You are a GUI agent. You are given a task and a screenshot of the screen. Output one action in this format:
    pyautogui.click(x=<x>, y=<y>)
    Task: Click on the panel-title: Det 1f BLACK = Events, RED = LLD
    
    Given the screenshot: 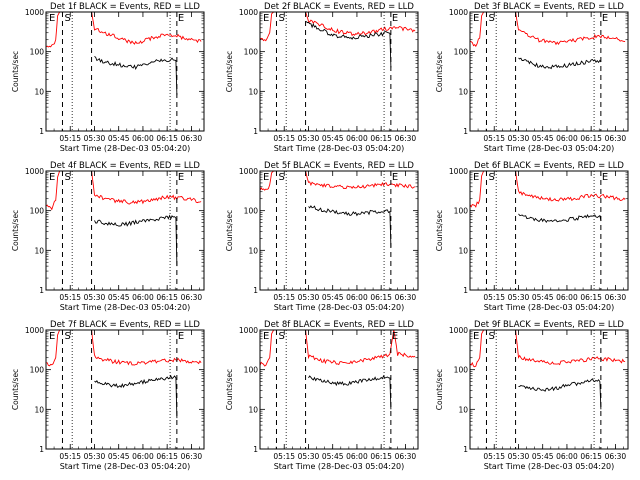 What is the action you would take?
    pyautogui.click(x=125, y=7)
    